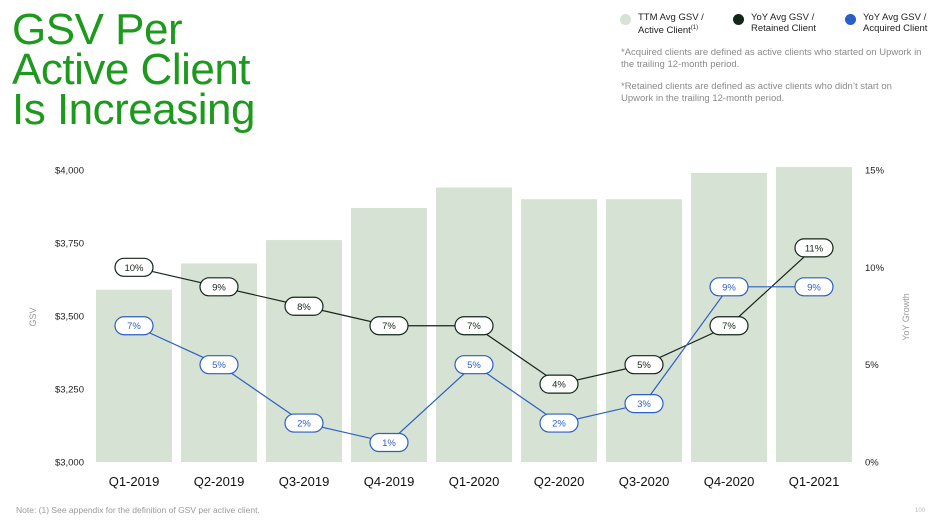 The height and width of the screenshot is (528, 940). Describe the element at coordinates (872, 365) in the screenshot. I see `y2-tick-label: 5%` at that location.